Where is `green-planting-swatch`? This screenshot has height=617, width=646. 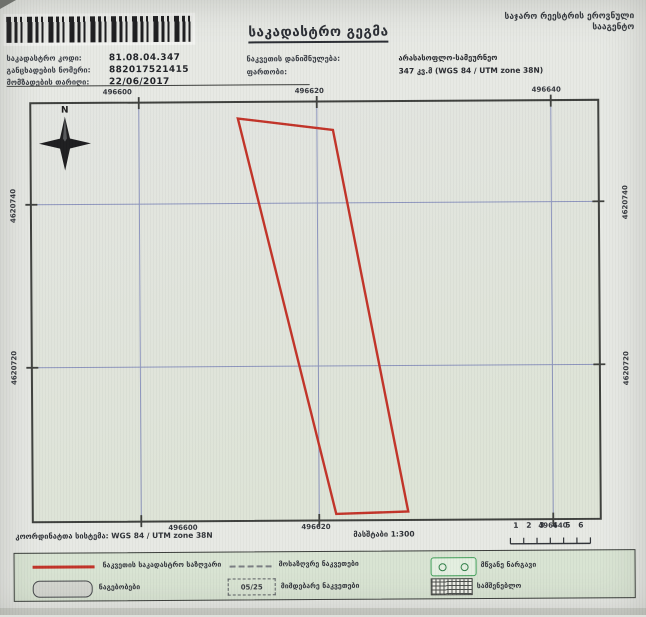
green-planting-swatch is located at coordinates (454, 566).